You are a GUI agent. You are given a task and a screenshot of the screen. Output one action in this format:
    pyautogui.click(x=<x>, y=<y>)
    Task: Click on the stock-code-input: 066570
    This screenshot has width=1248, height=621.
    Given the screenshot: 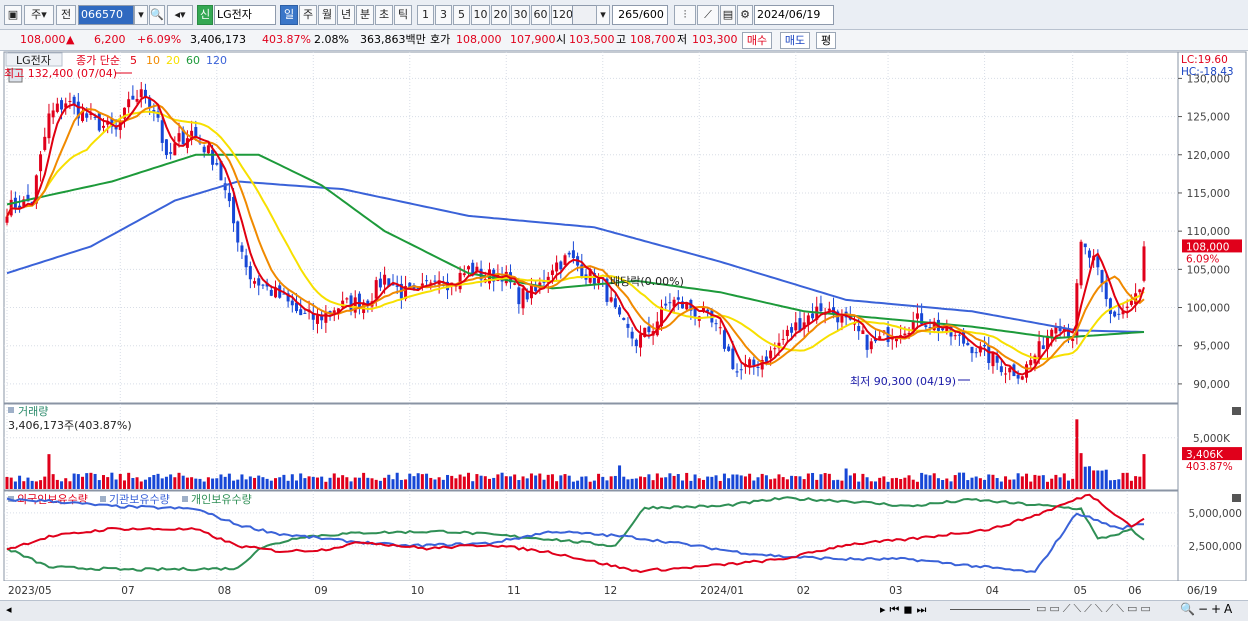 What is the action you would take?
    pyautogui.click(x=106, y=15)
    